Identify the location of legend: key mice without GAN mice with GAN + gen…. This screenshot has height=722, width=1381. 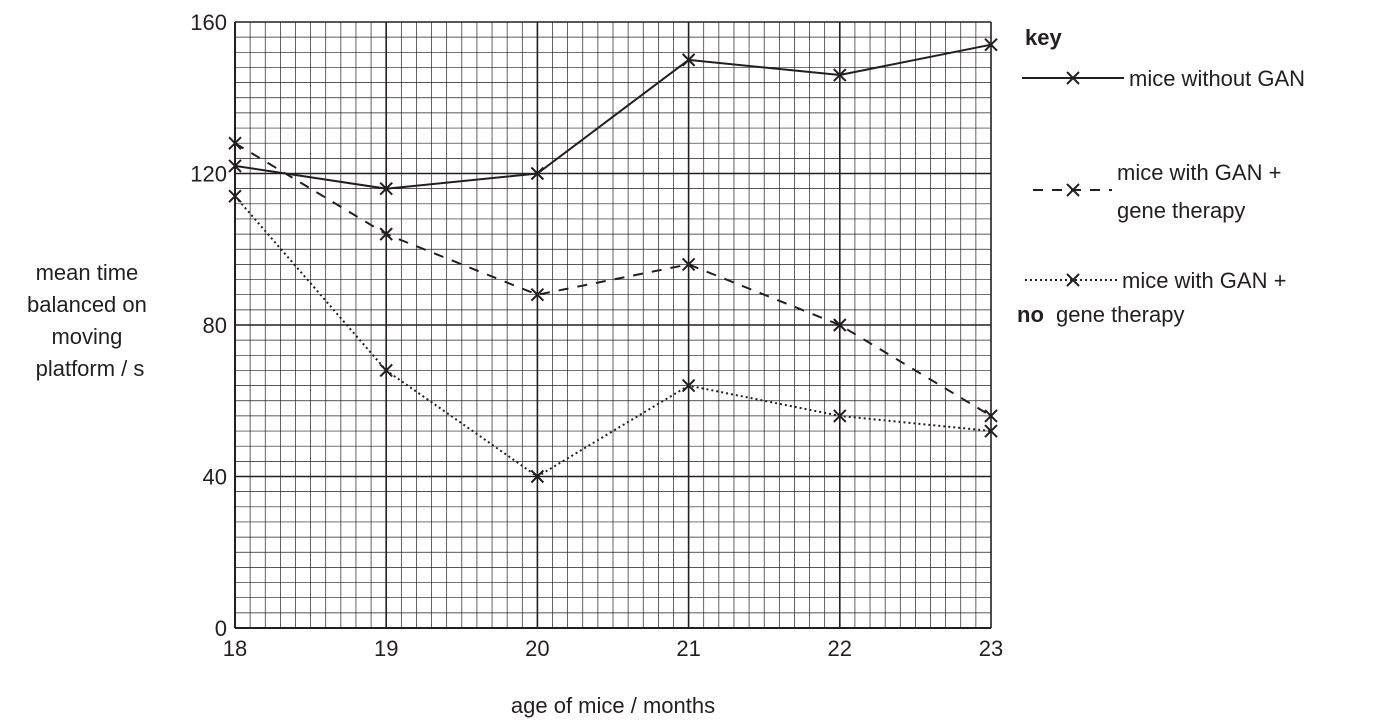
(1161, 176).